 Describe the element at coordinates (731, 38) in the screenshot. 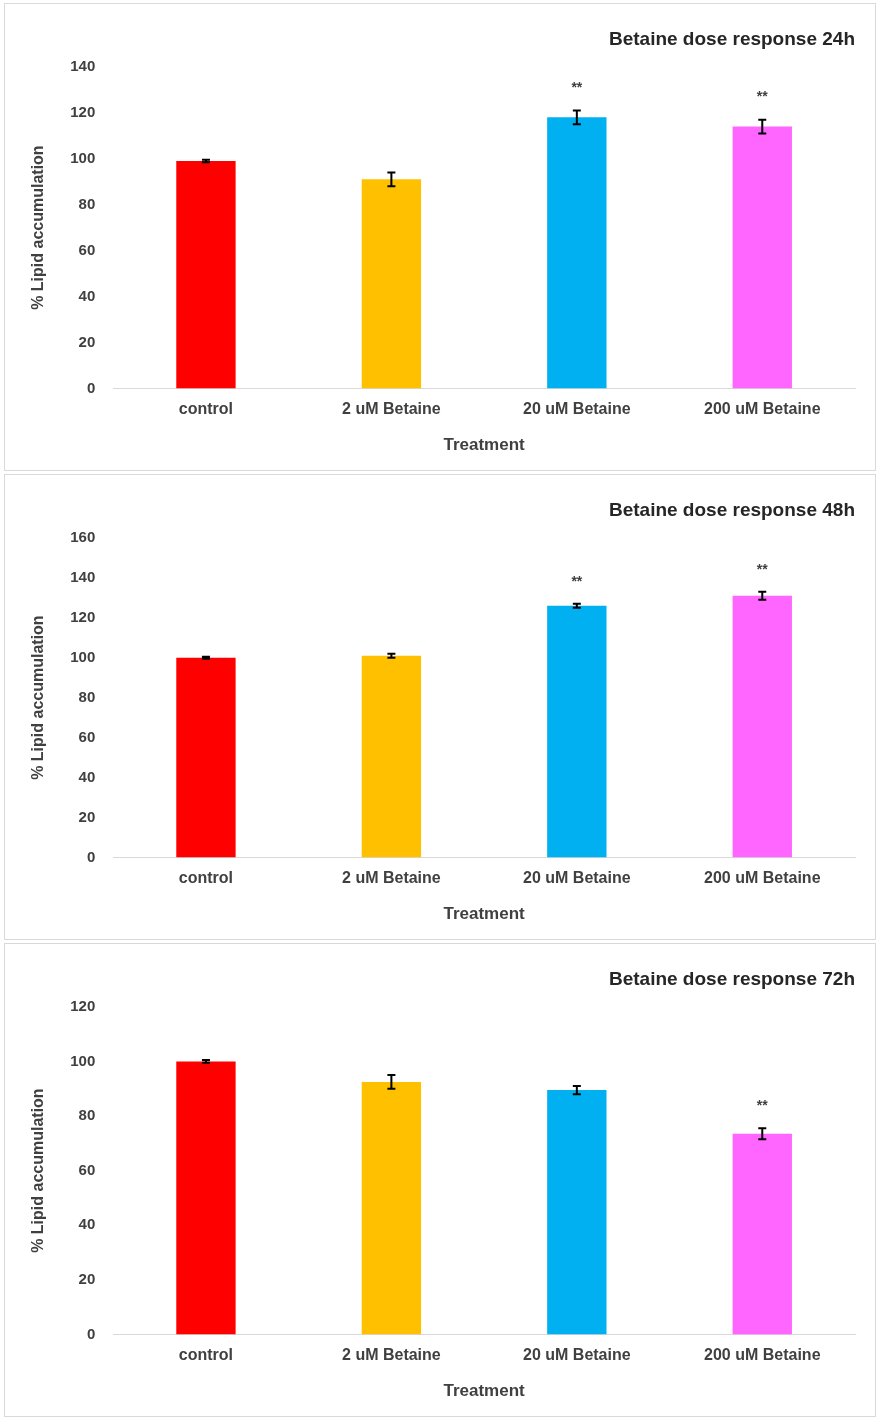

I see `chart-title: Betaine dose response 24h` at that location.